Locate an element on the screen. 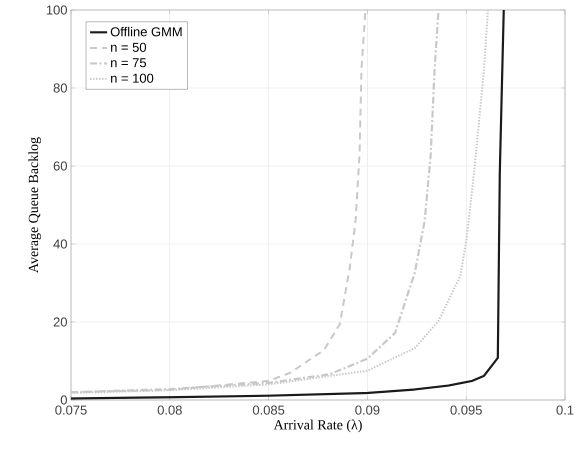 The width and height of the screenshot is (582, 460). y-tick-label: 60 is located at coordinates (60, 166).